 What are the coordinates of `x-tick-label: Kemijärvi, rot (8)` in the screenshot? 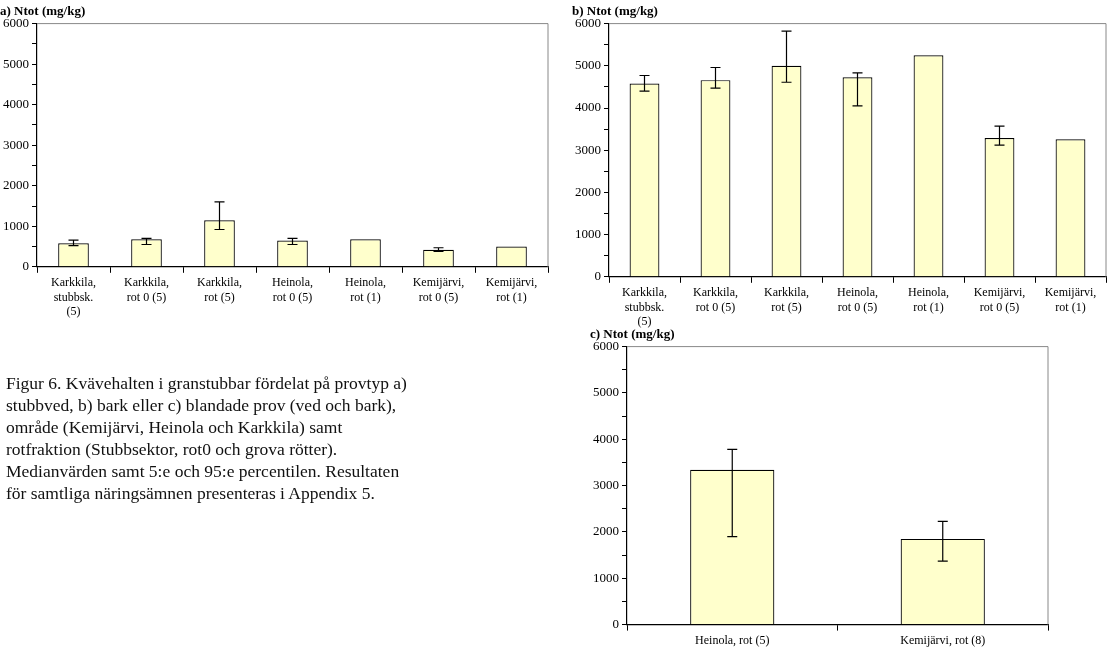 It's located at (943, 639).